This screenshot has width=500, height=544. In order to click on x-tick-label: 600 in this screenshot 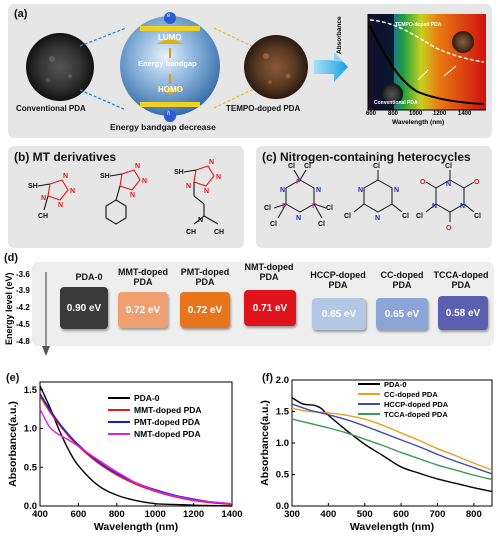, I will do `click(78, 514)`.